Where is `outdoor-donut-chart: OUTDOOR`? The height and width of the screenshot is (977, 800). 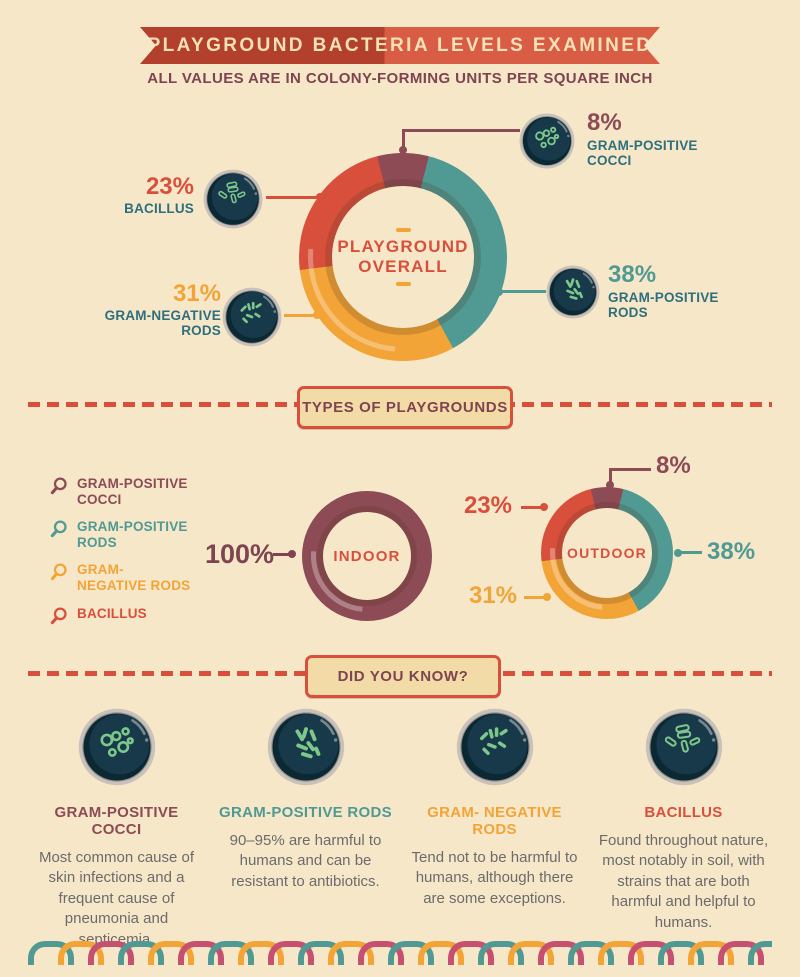
outdoor-donut-chart: OUTDOOR is located at coordinates (607, 553).